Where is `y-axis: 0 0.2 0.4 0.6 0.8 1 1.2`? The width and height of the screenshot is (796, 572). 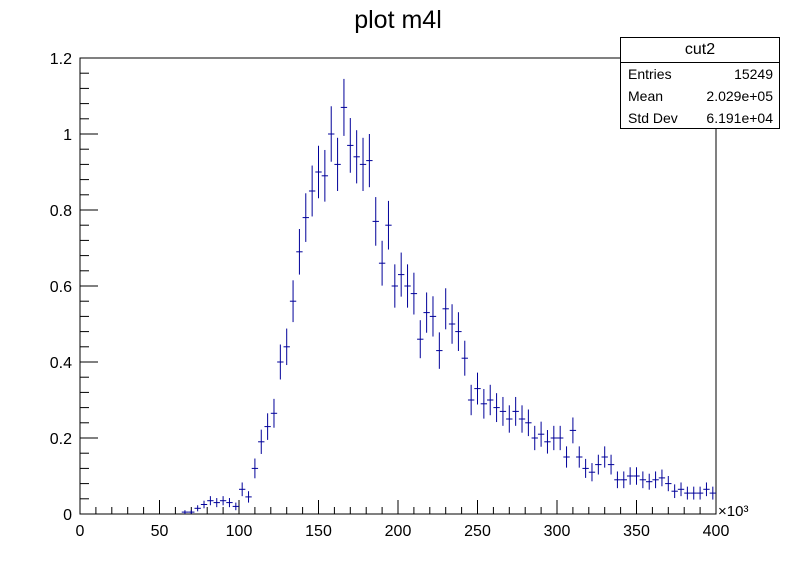 y-axis: 0 0.2 0.4 0.6 0.8 1 1.2 is located at coordinates (74, 287).